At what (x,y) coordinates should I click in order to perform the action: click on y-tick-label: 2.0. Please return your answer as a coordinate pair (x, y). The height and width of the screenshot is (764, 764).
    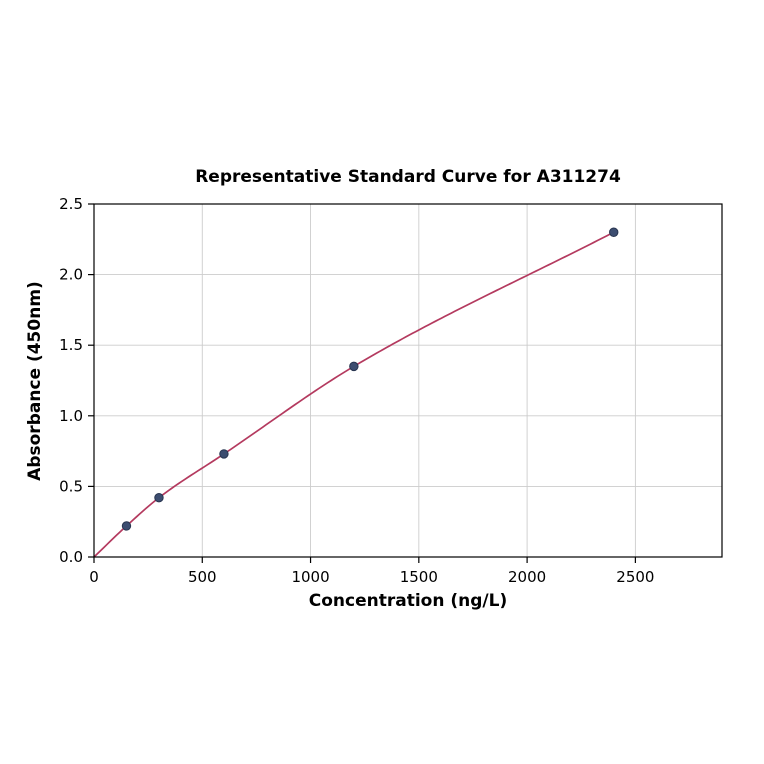
    Looking at the image, I should click on (71, 275).